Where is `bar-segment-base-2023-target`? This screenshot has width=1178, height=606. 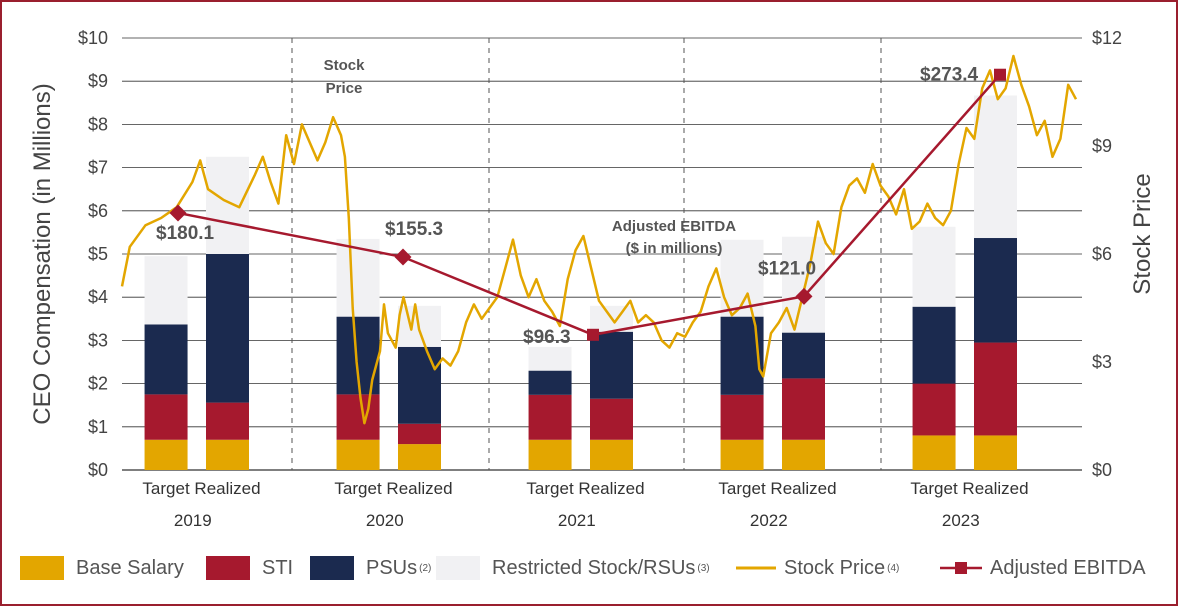 bar-segment-base-2023-target is located at coordinates (934, 452).